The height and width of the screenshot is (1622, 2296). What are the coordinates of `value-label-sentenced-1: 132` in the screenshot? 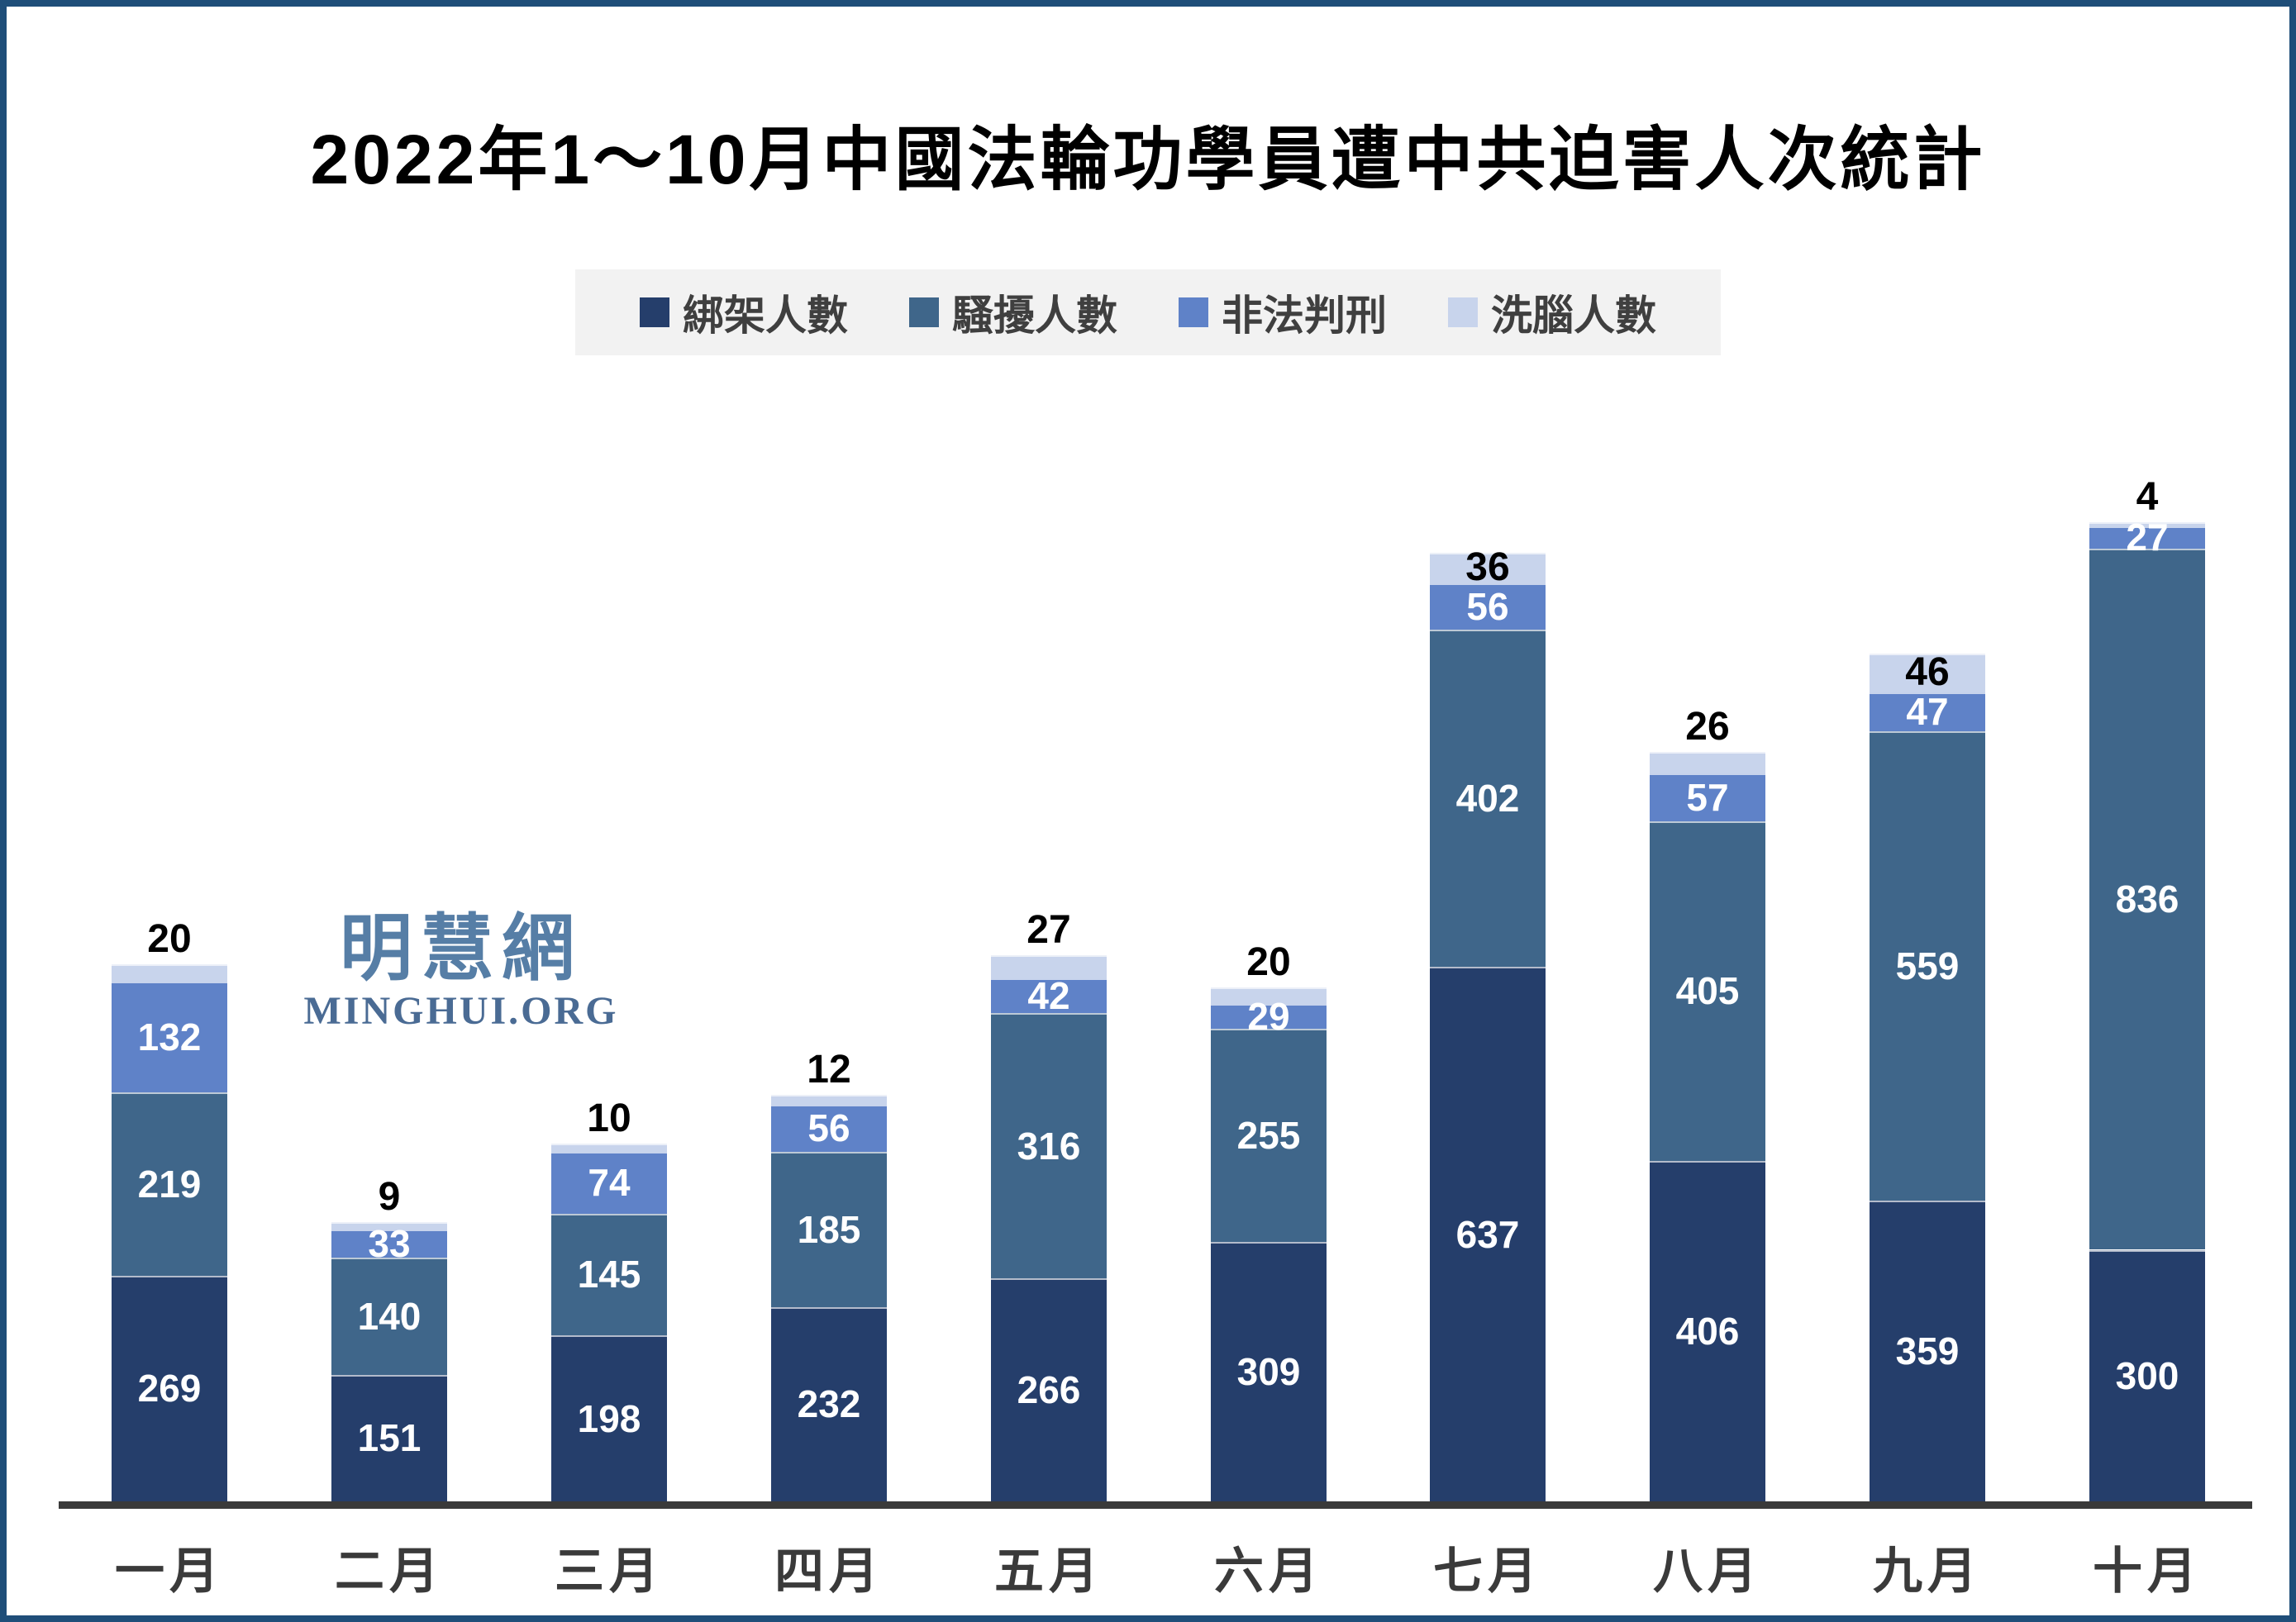 It's located at (169, 1037).